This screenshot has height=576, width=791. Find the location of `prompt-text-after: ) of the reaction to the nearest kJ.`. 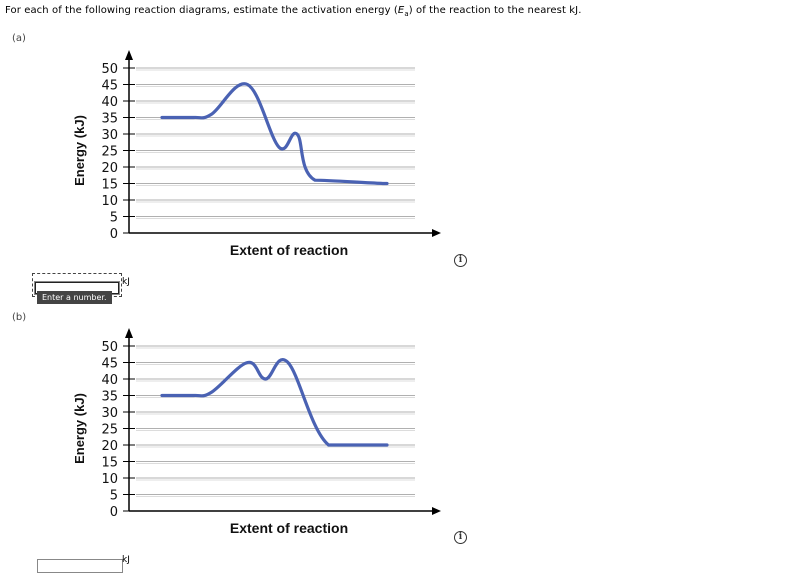

prompt-text-after: ) of the reaction to the nearest kJ. is located at coordinates (495, 10).